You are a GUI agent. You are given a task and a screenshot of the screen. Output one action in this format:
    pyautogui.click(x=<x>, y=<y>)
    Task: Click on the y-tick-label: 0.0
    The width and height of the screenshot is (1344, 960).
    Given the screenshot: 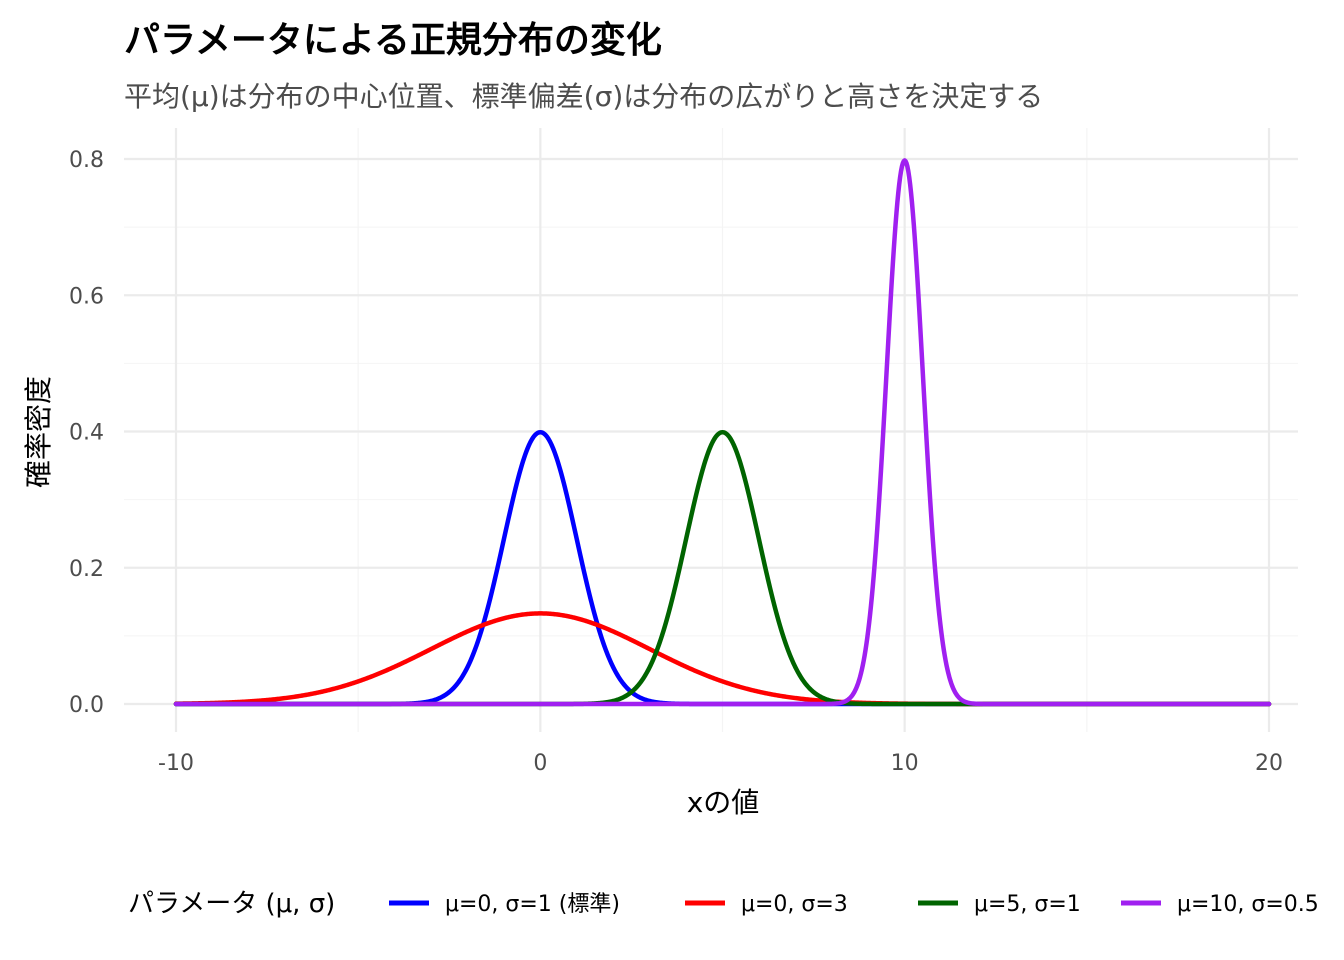 What is the action you would take?
    pyautogui.click(x=86, y=705)
    